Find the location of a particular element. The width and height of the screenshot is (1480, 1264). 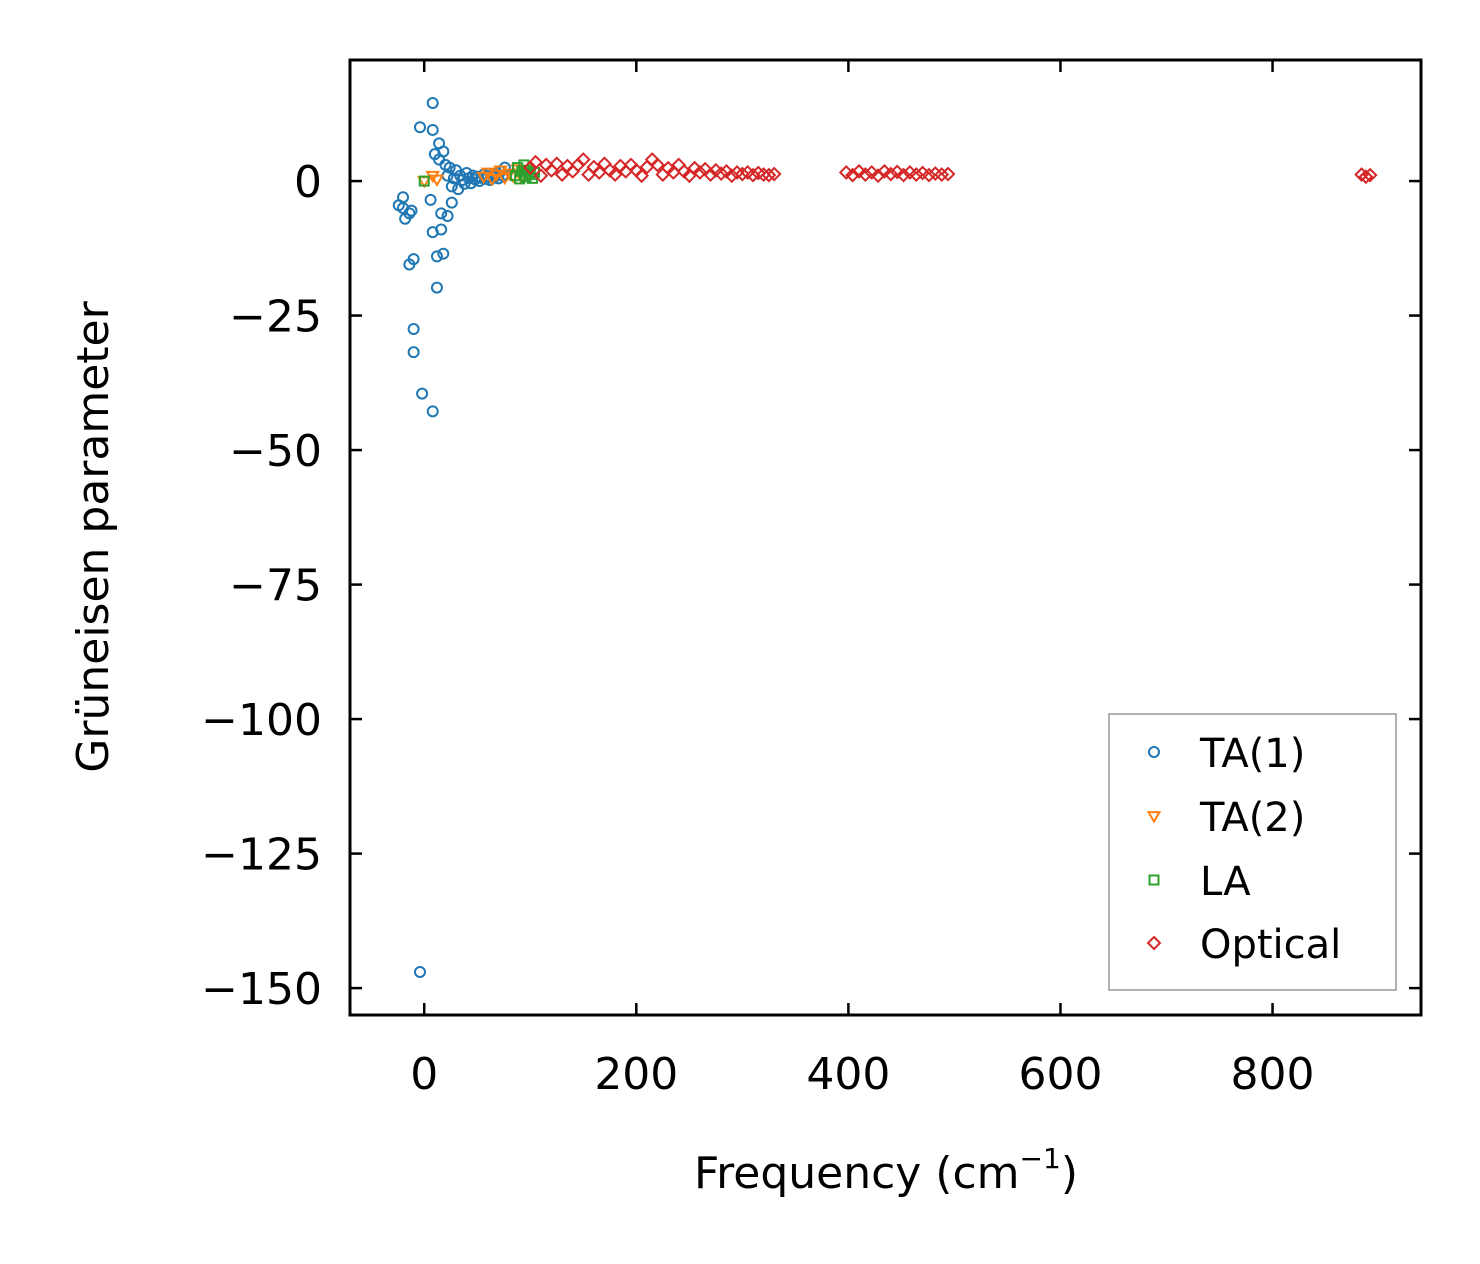

x-tick-label: 400 is located at coordinates (848, 1074).